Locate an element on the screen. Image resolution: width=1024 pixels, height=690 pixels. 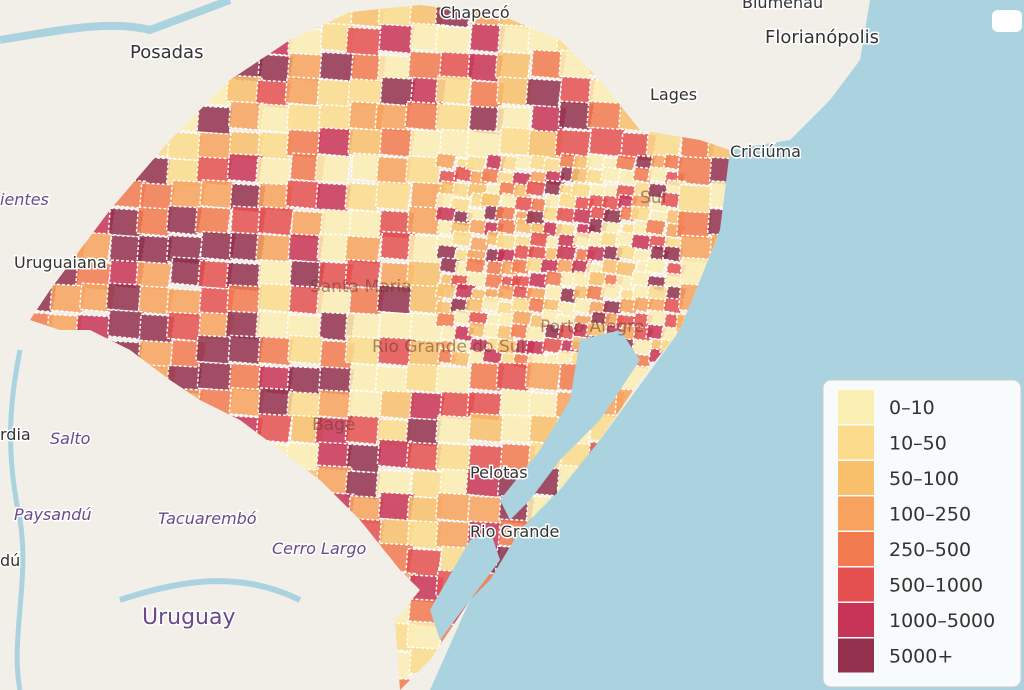
place-label: Paysandú is located at coordinates (53, 514).